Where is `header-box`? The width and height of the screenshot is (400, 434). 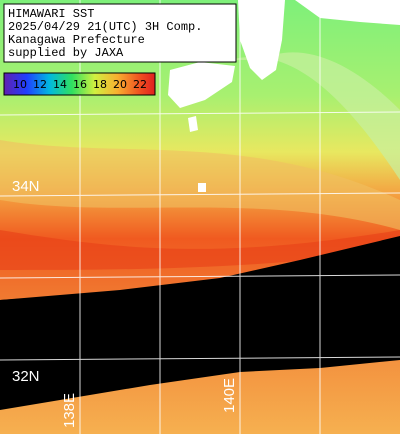 header-box is located at coordinates (120, 33).